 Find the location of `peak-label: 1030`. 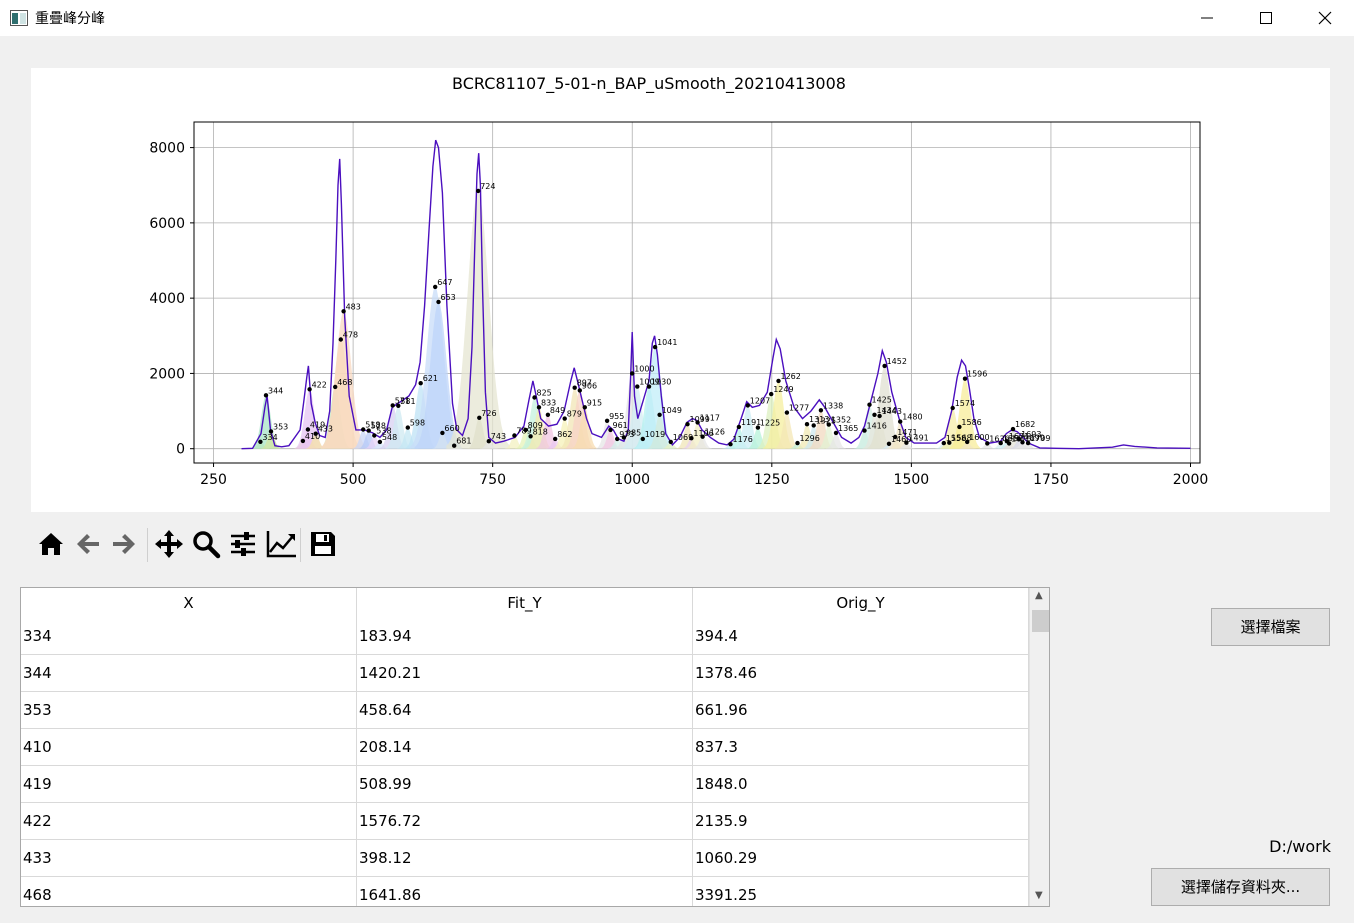

peak-label: 1030 is located at coordinates (661, 382).